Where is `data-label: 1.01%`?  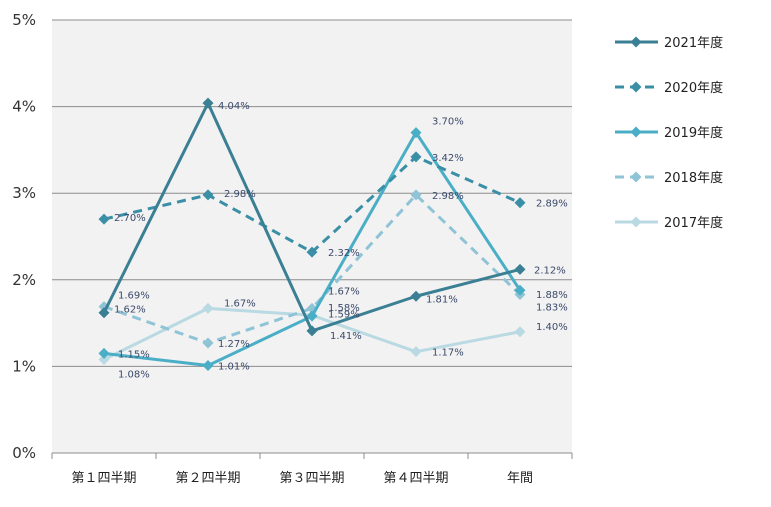
data-label: 1.01% is located at coordinates (234, 367).